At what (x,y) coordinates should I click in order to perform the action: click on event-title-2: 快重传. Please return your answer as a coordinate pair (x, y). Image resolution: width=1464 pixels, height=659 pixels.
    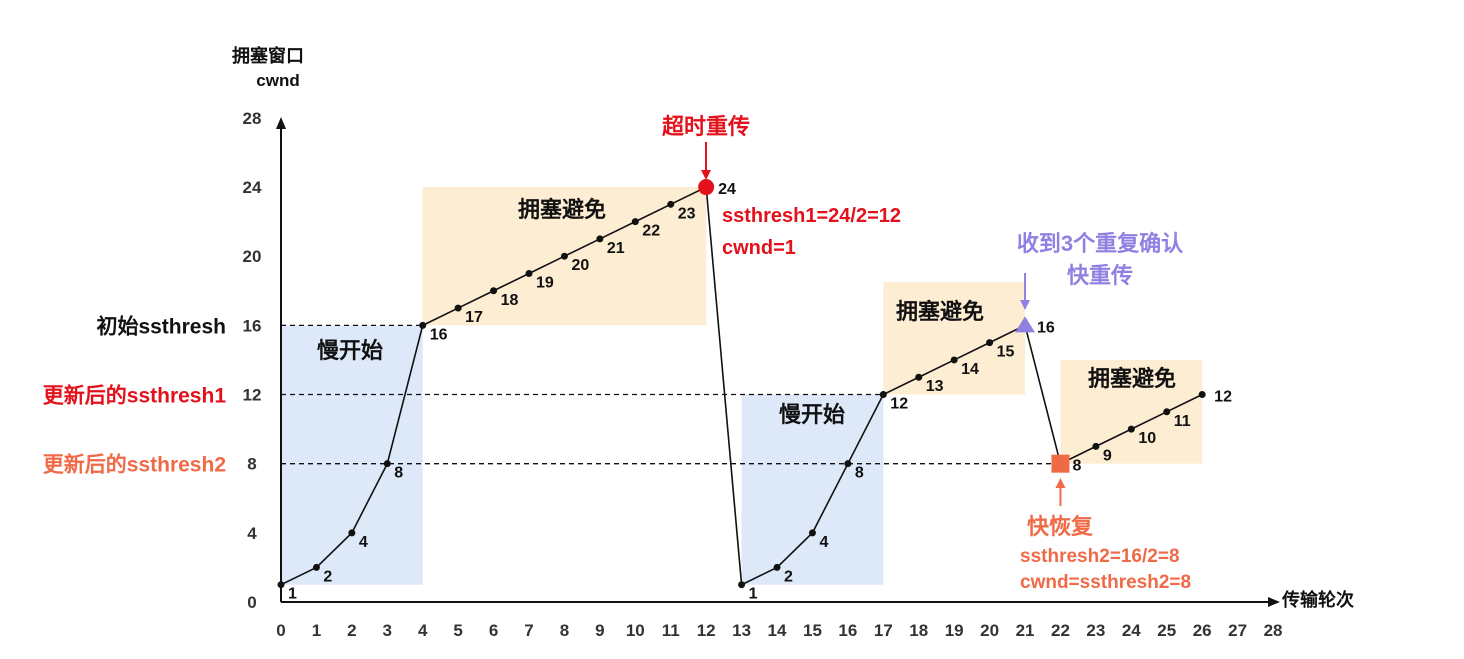
    Looking at the image, I should click on (1100, 275).